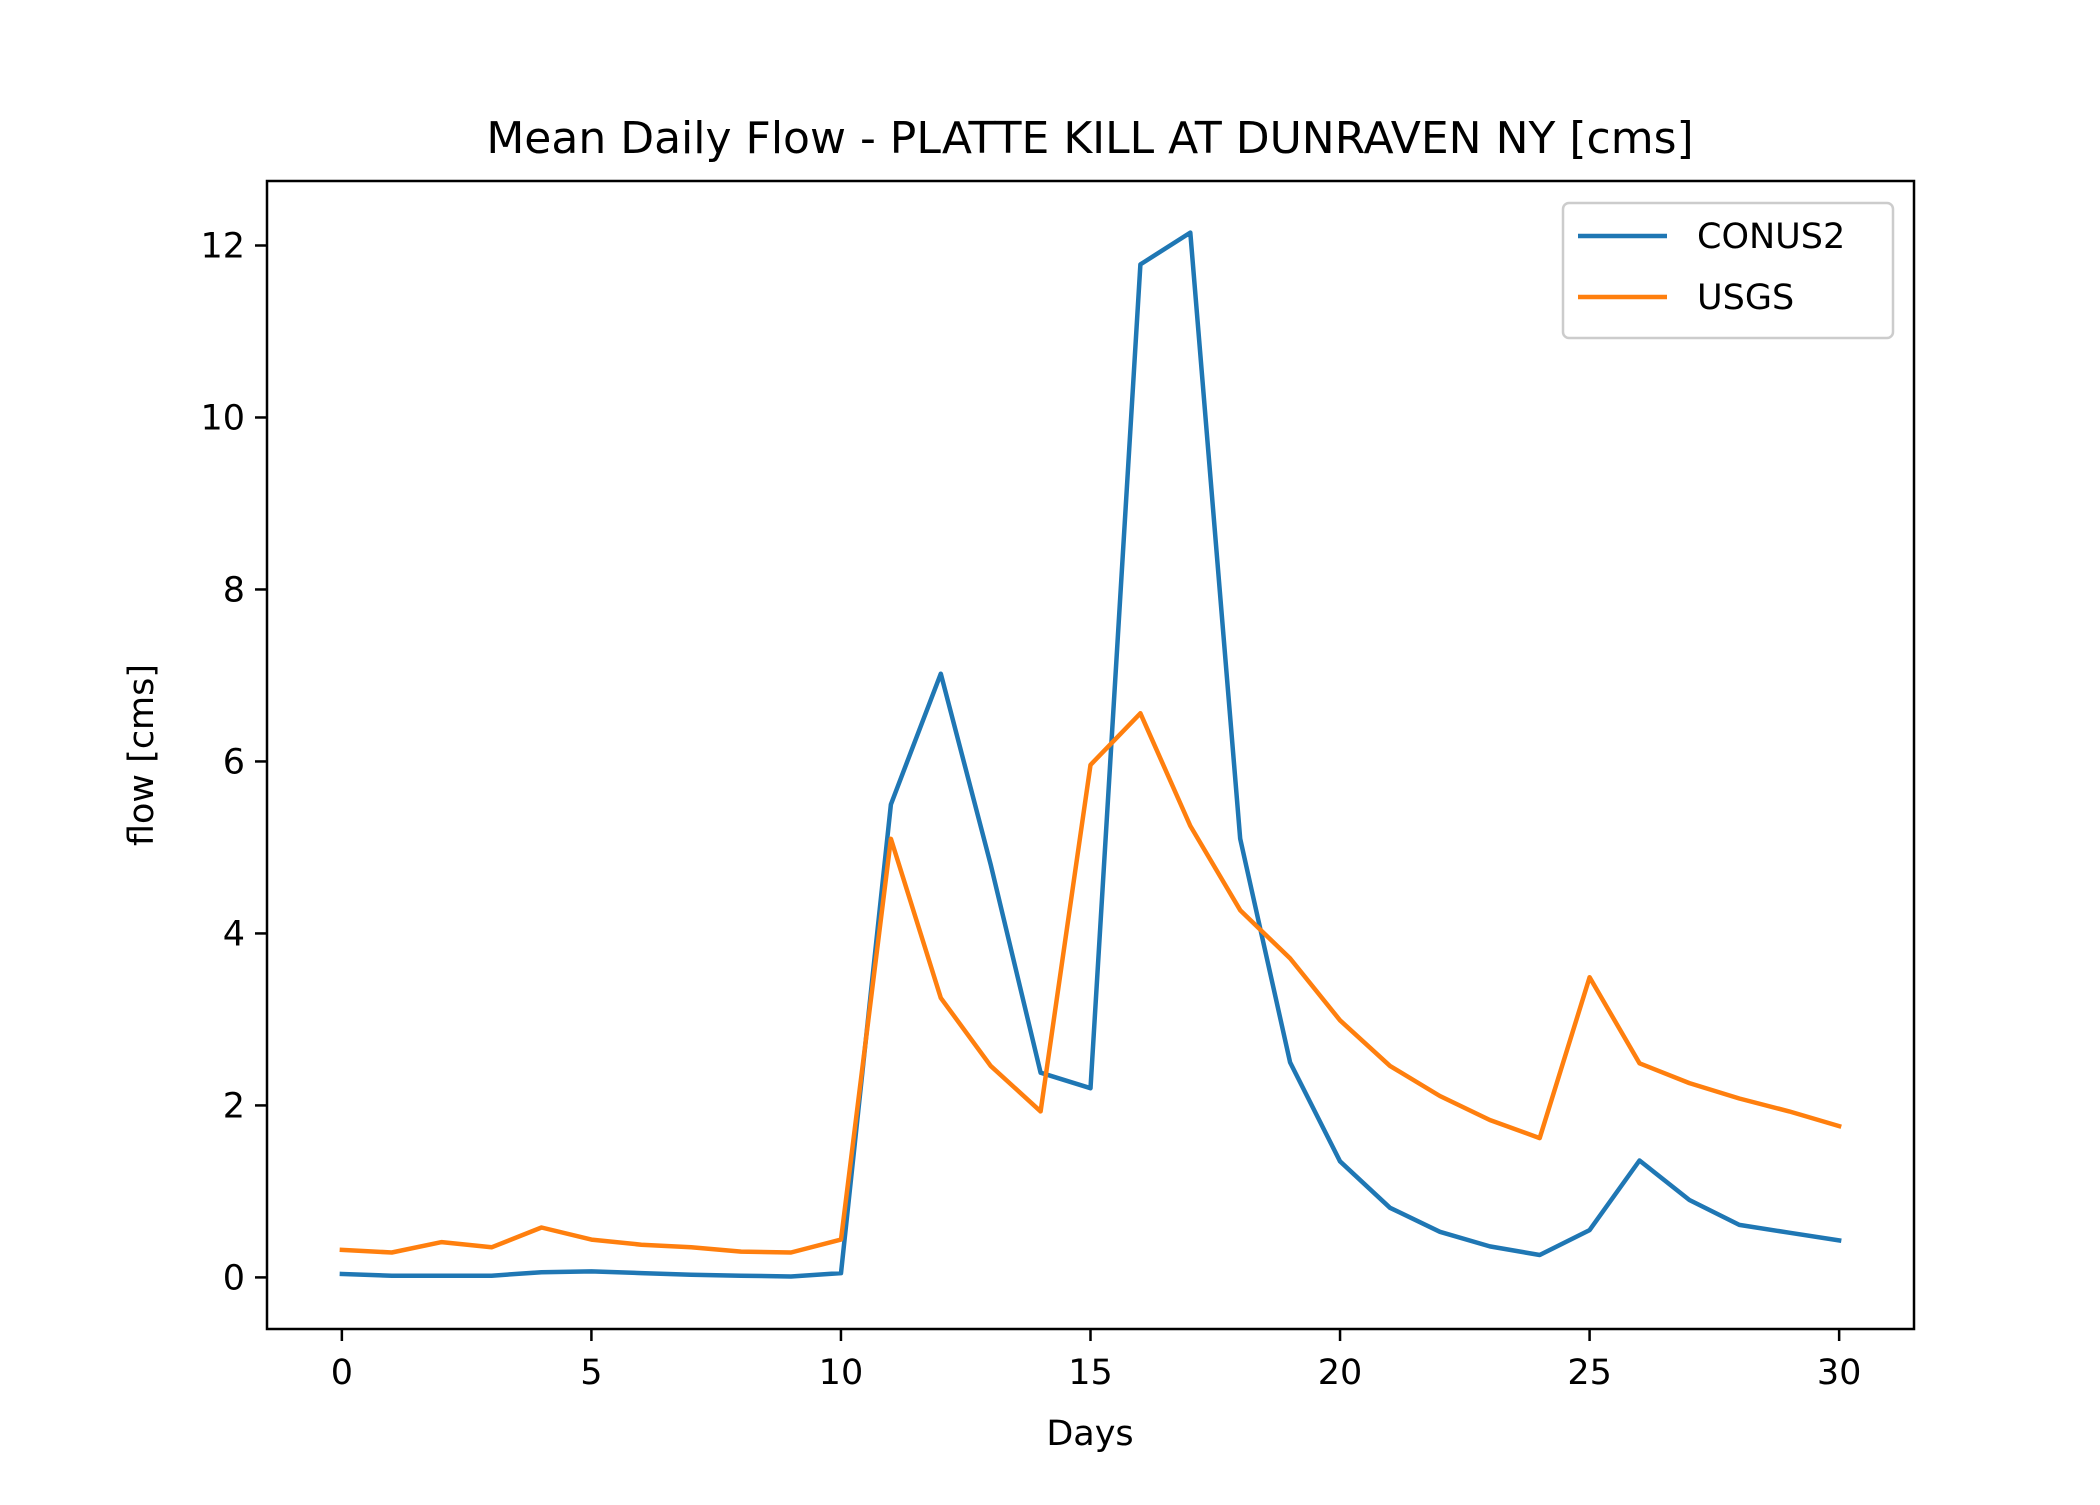  I want to click on y-tick-label: 6, so click(234, 762).